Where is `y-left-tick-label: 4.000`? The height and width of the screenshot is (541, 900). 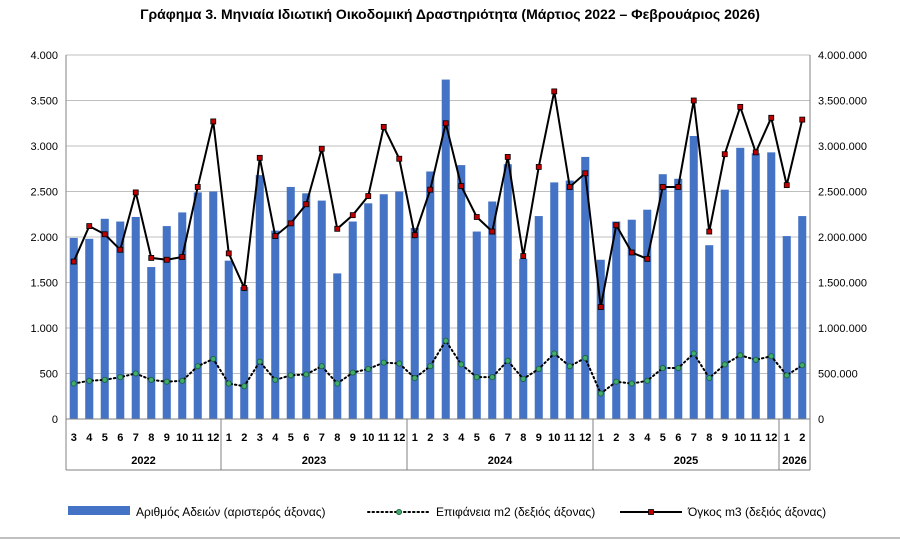 y-left-tick-label: 4.000 is located at coordinates (44, 56).